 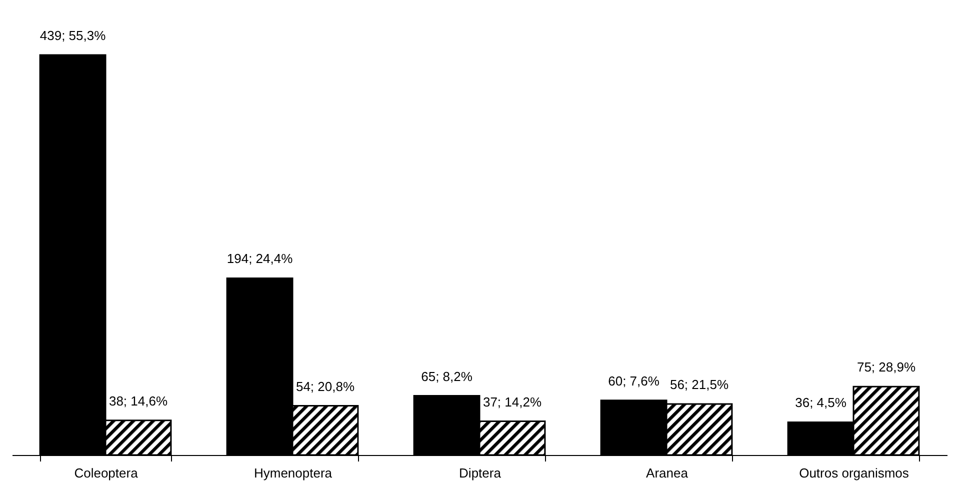 What do you see at coordinates (138, 400) in the screenshot?
I see `data-label: 38; 14,6%` at bounding box center [138, 400].